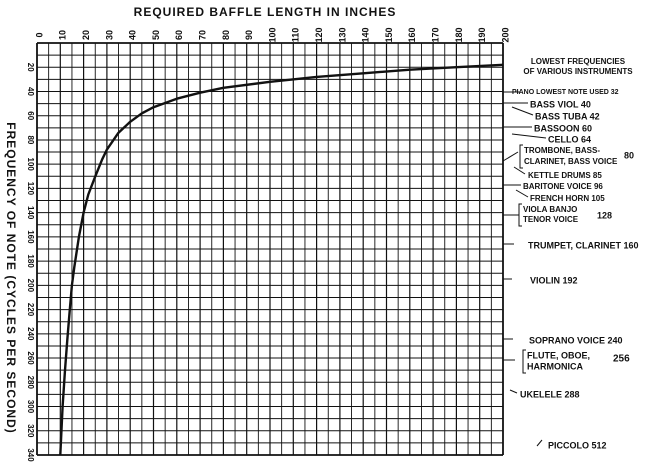  Describe the element at coordinates (505, 34) in the screenshot. I see `x-tick-label: 200` at that location.